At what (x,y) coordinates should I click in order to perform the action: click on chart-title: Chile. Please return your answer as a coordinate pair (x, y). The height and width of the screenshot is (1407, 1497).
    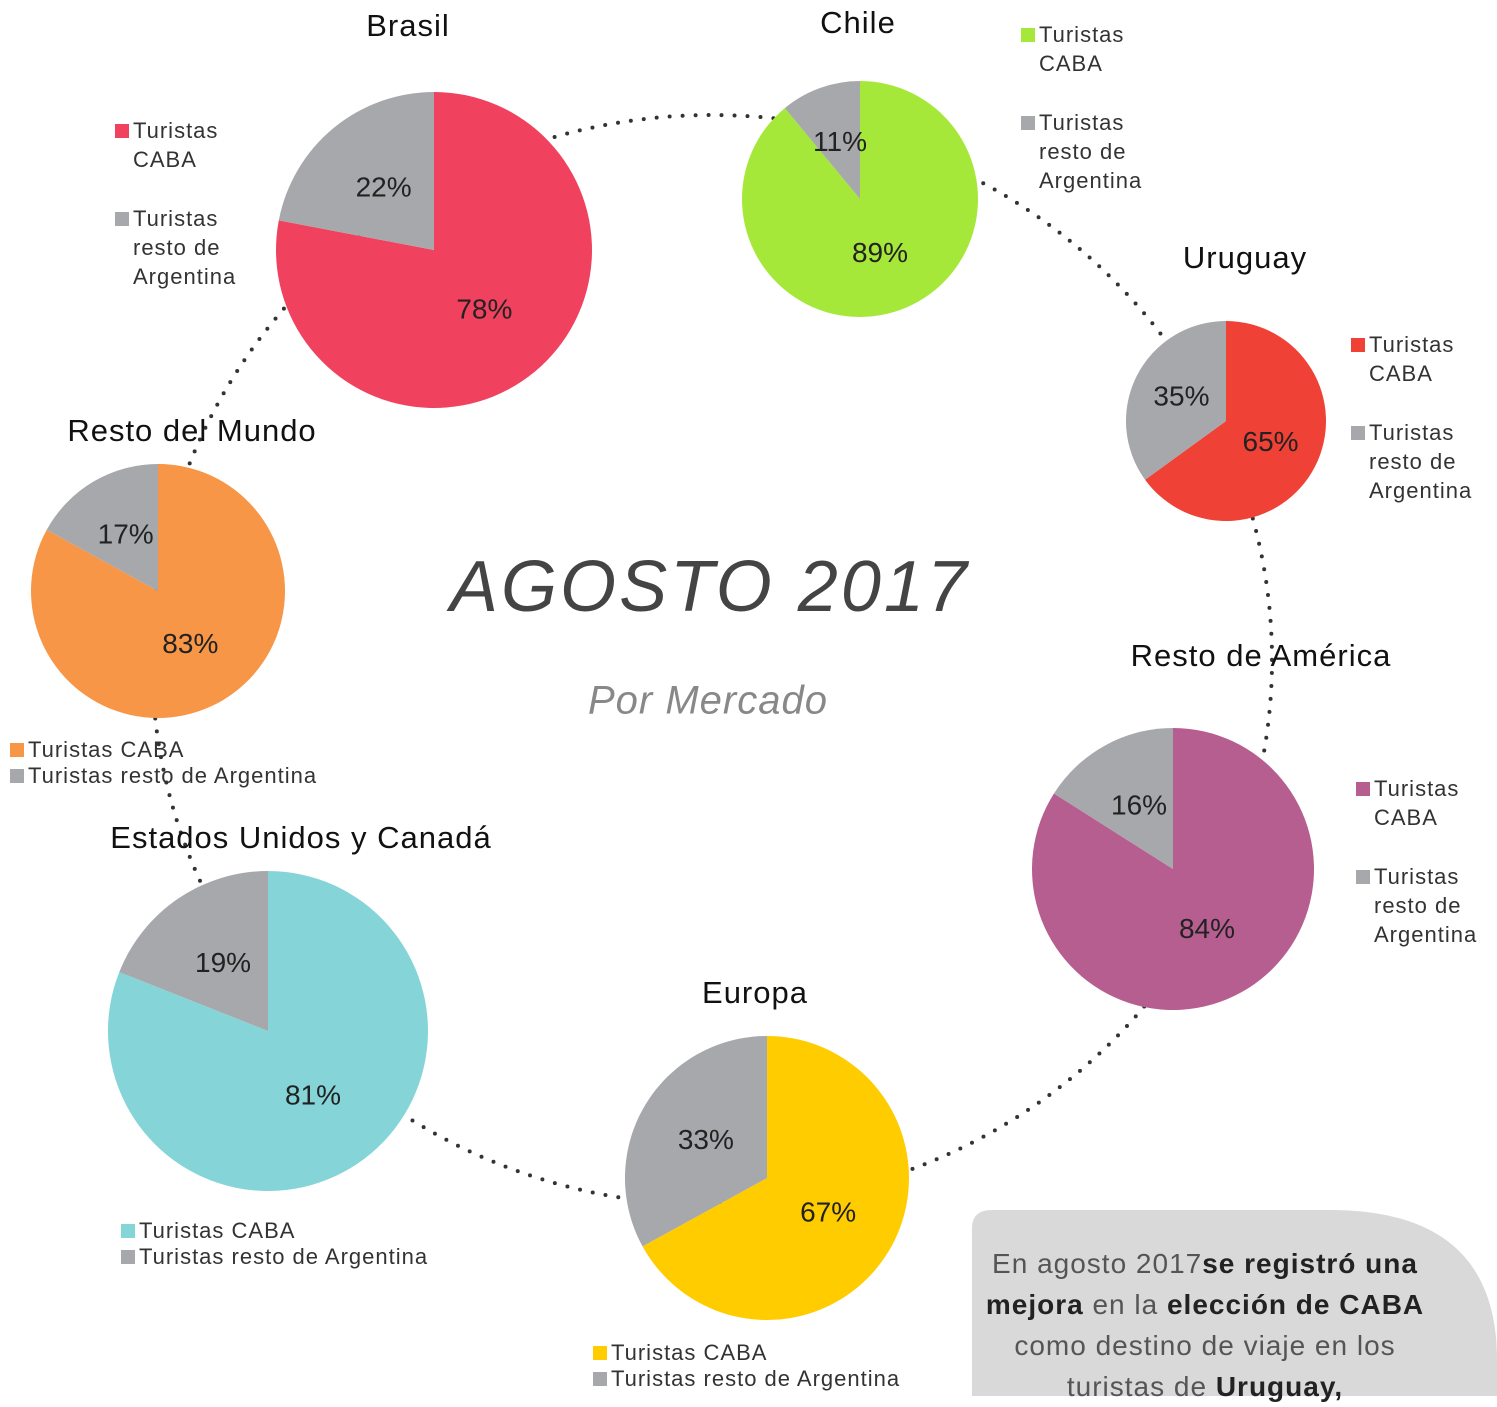
    Looking at the image, I should click on (858, 22).